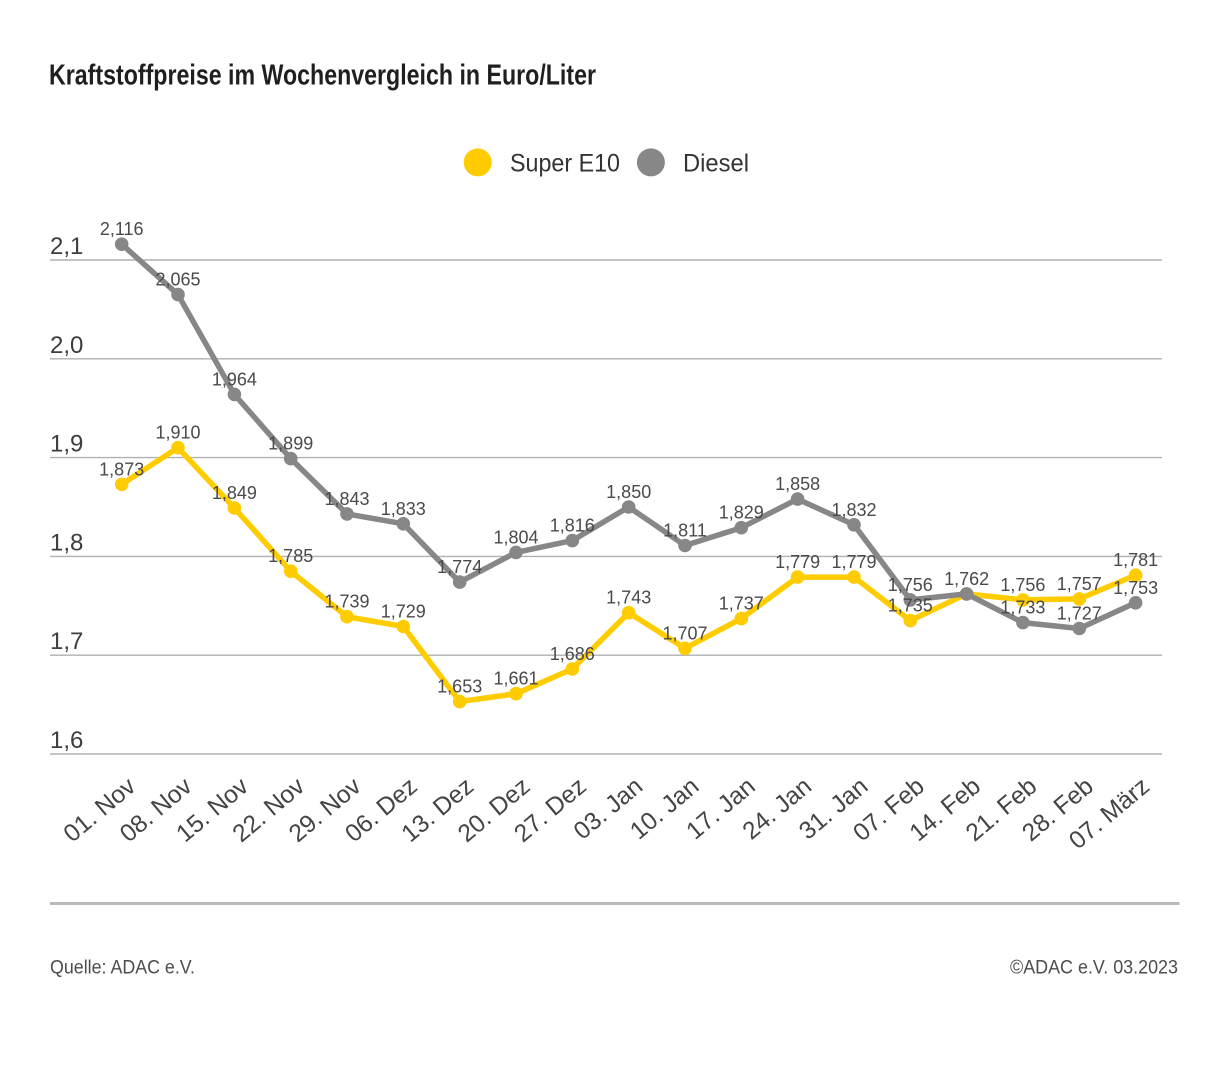 Image resolution: width=1230 pixels, height=1080 pixels. I want to click on svg-text: Diesel, so click(716, 164).